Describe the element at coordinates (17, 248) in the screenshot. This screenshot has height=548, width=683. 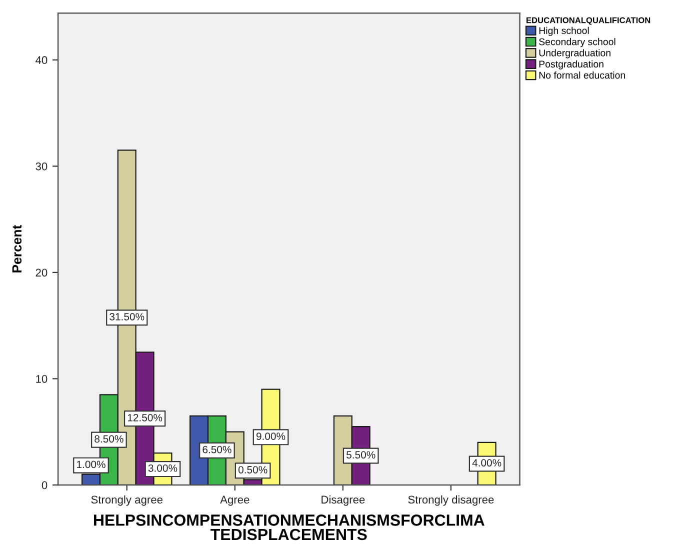
I see `y-axis-title: Percent` at that location.